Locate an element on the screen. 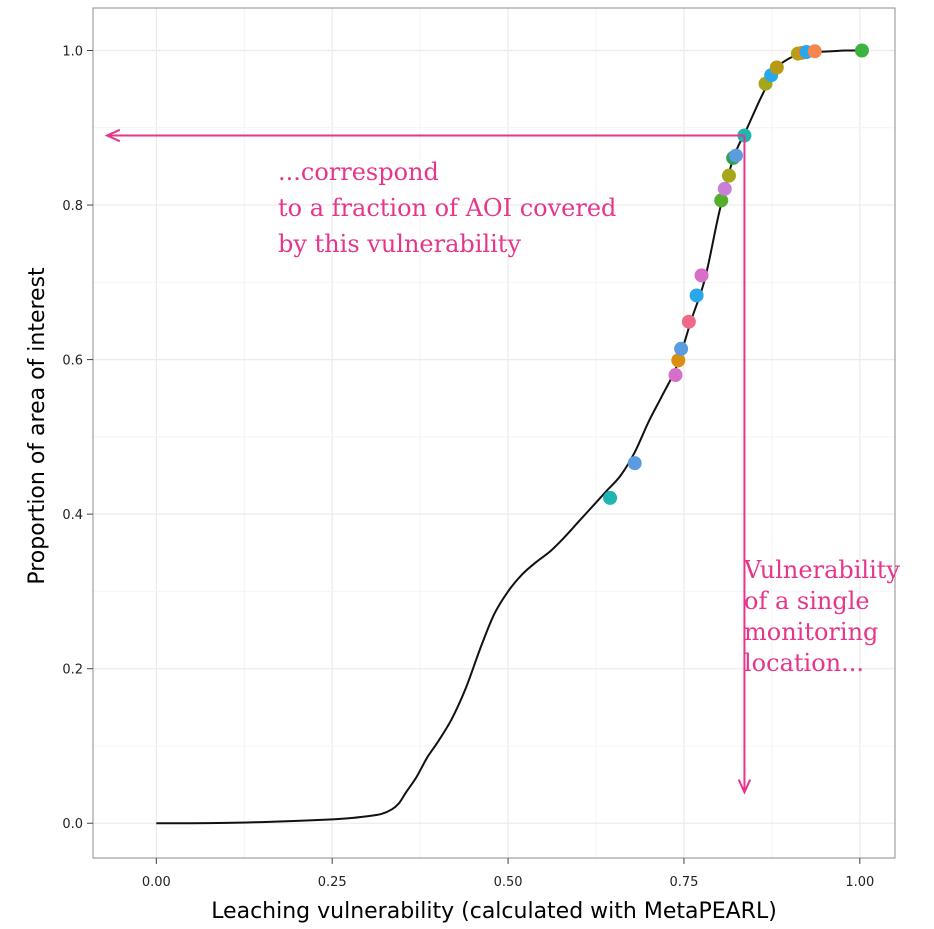 This screenshot has height=929, width=934. annotation-line: Vulnerability is located at coordinates (821, 570).